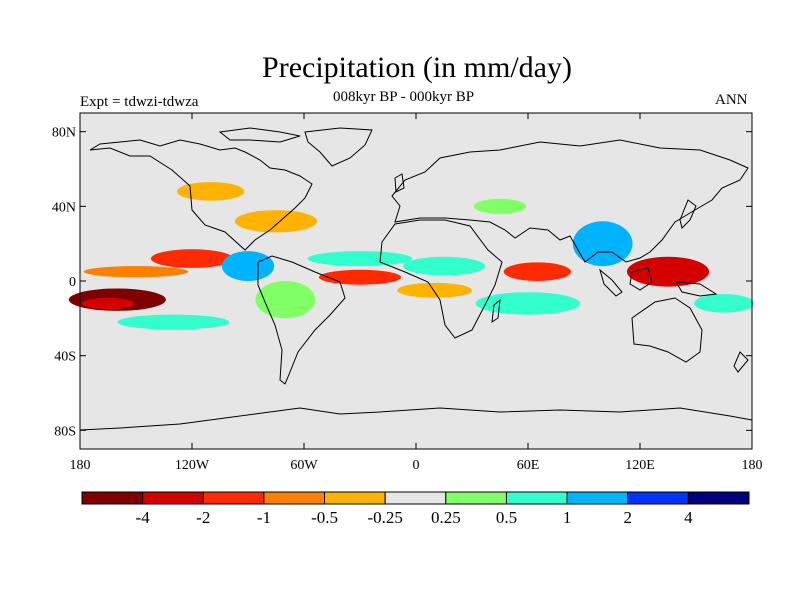 This screenshot has width=800, height=600. Describe the element at coordinates (688, 214) in the screenshot. I see `coast-japan` at that location.